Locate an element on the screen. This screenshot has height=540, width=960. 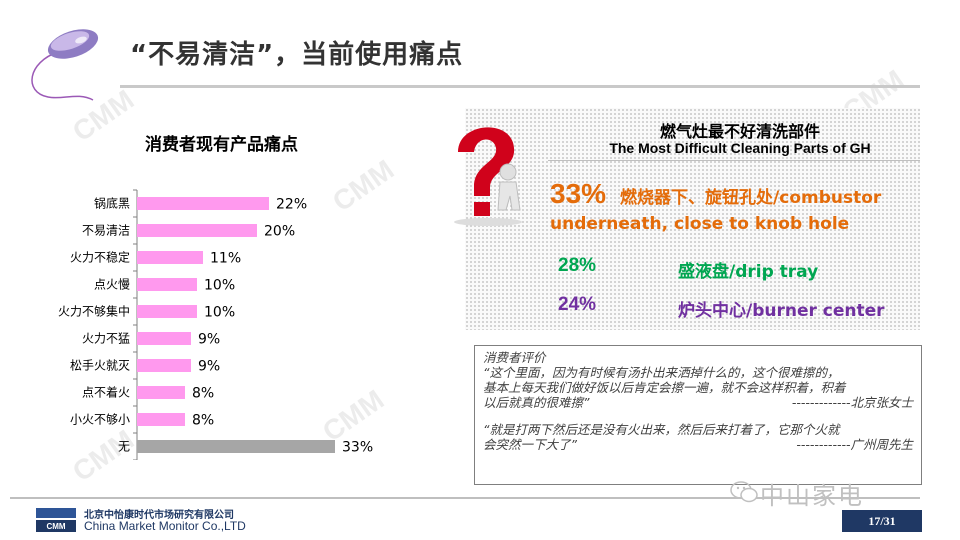
cleaning-part-pct: 28% is located at coordinates (577, 265).